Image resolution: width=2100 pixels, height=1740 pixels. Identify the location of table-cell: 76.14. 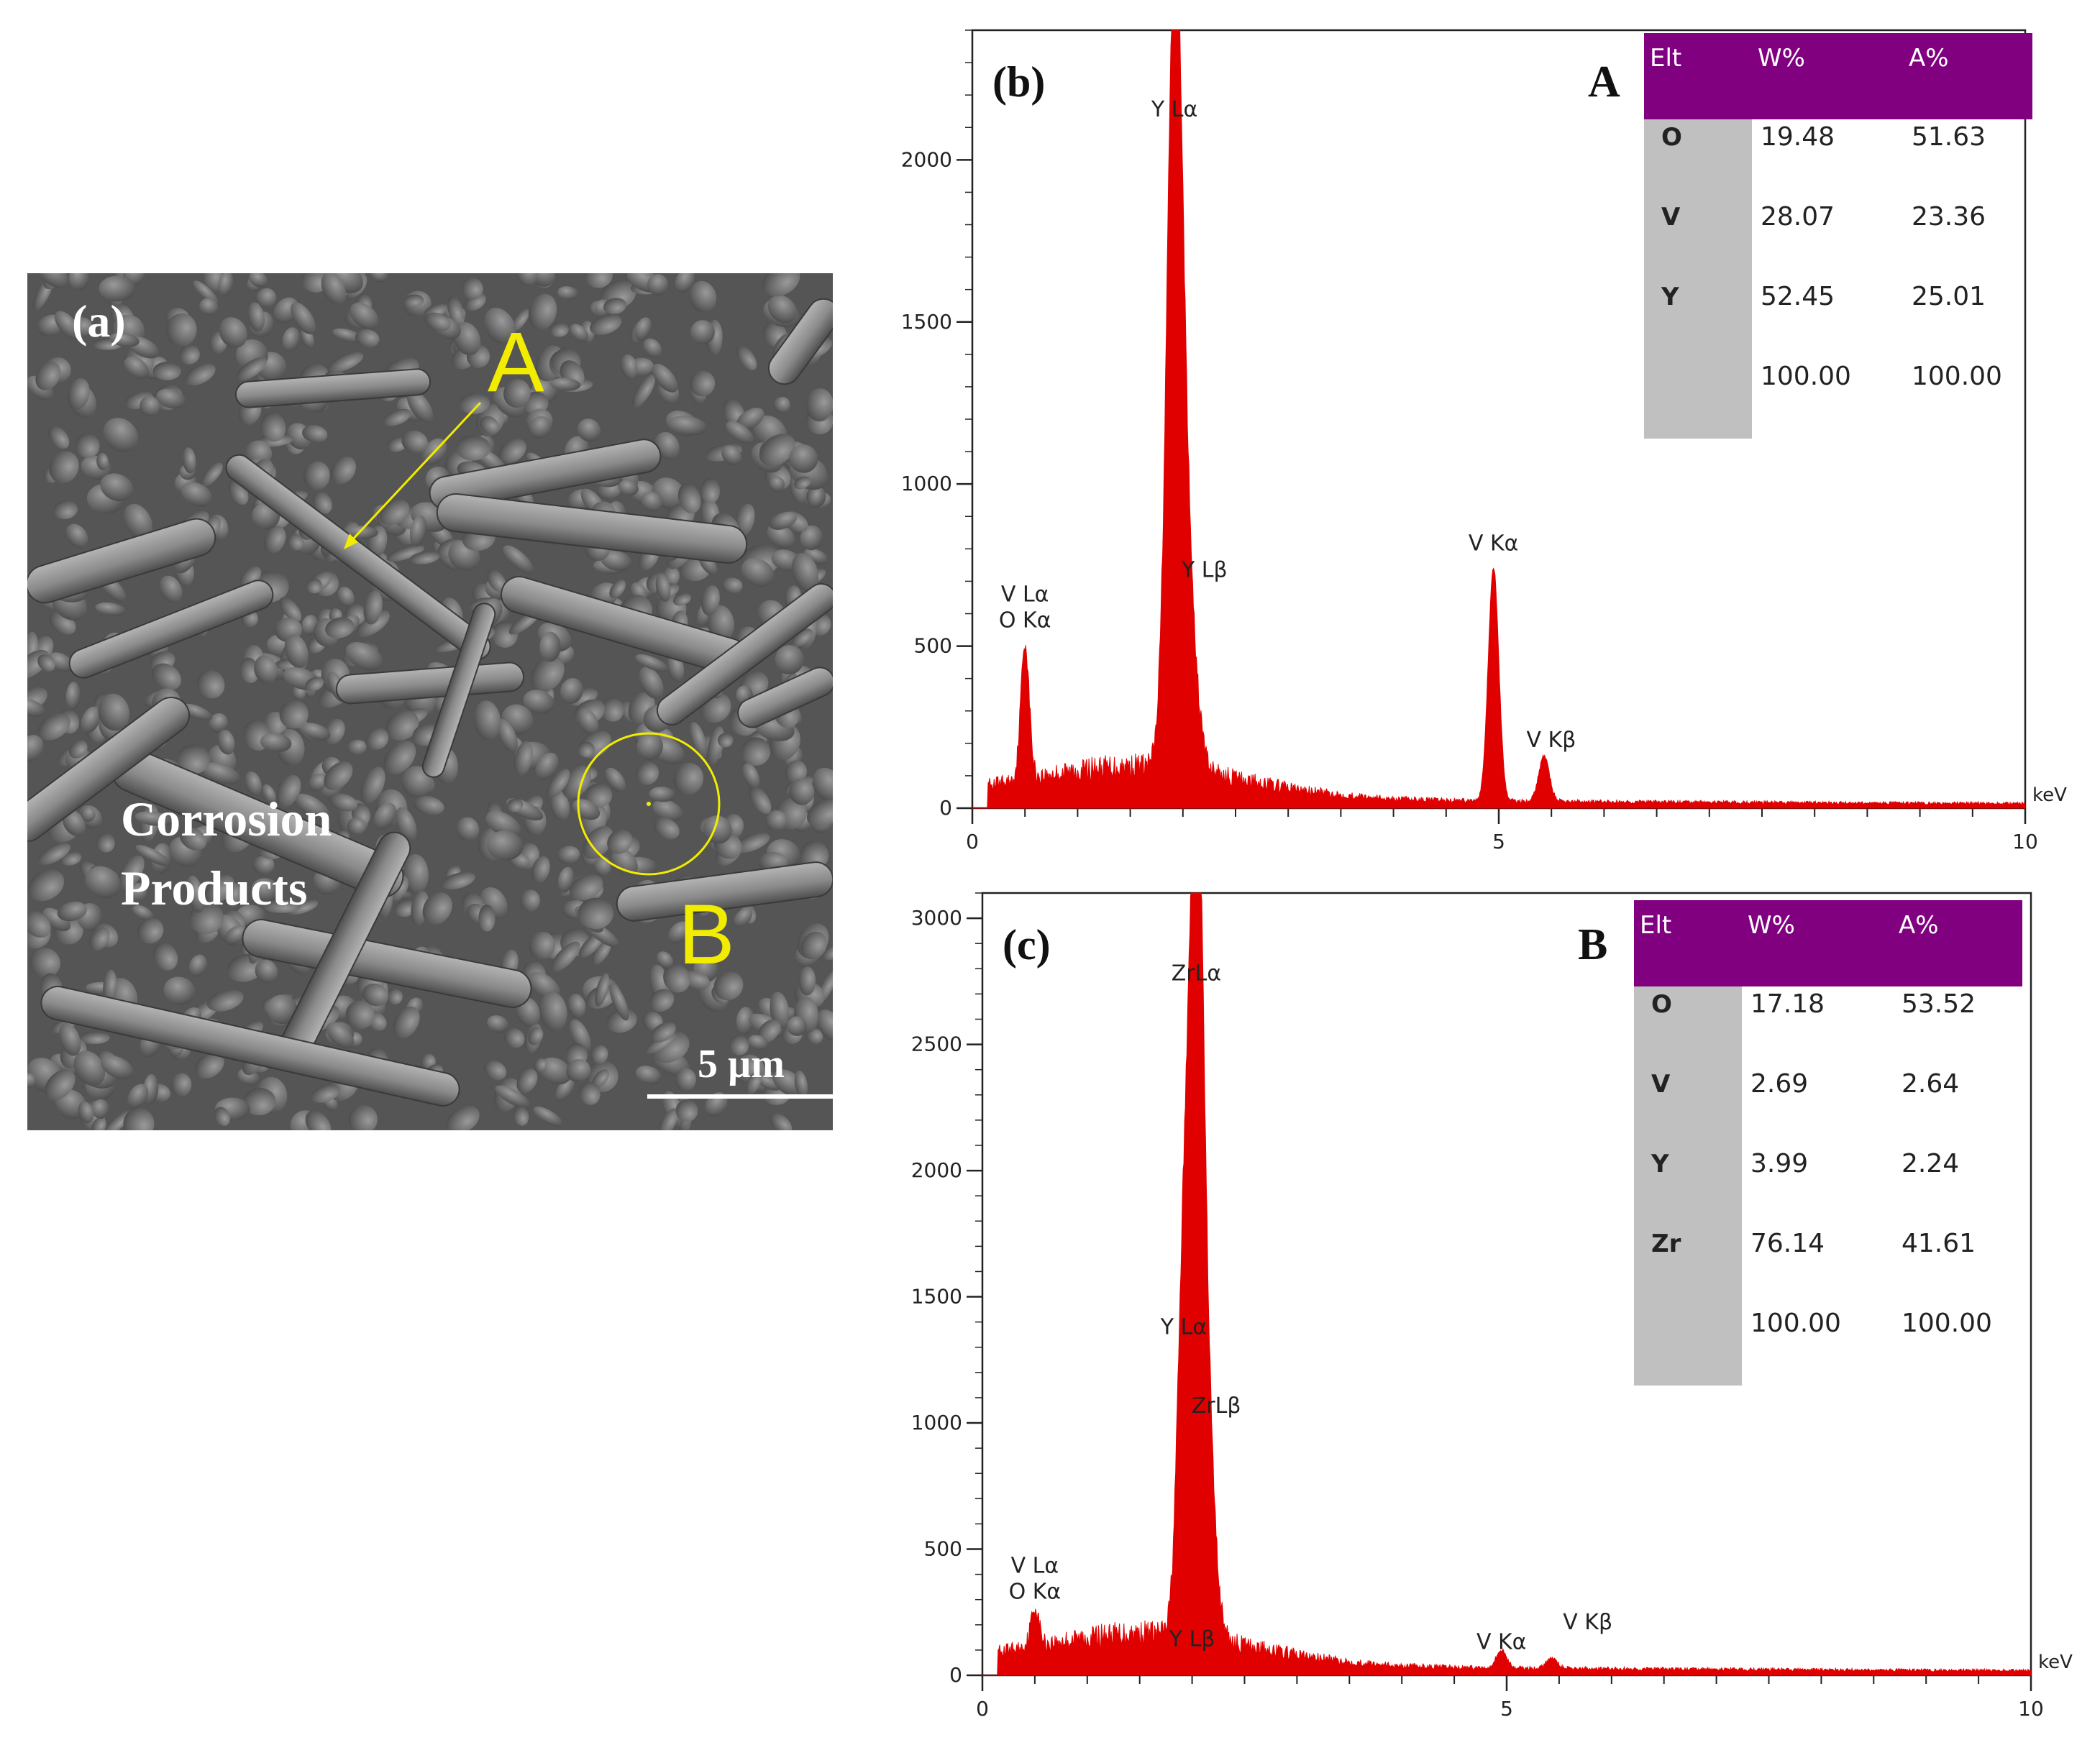
(1787, 1243).